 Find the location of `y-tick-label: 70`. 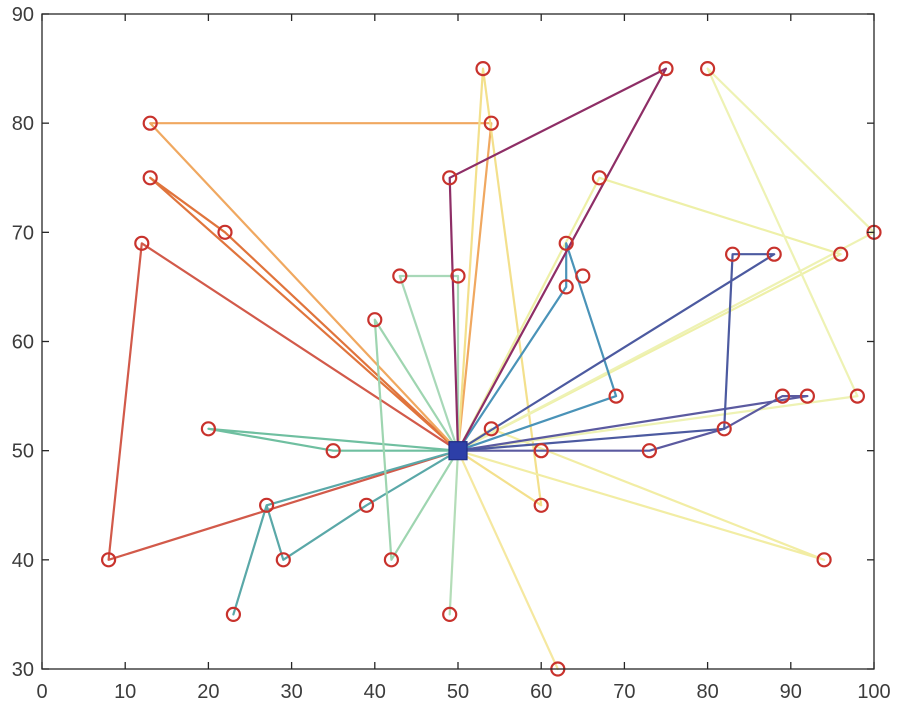

y-tick-label: 70 is located at coordinates (23, 233).